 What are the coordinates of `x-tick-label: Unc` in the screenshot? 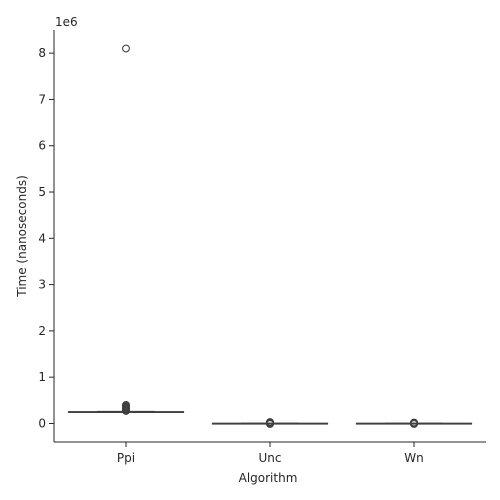 It's located at (270, 458).